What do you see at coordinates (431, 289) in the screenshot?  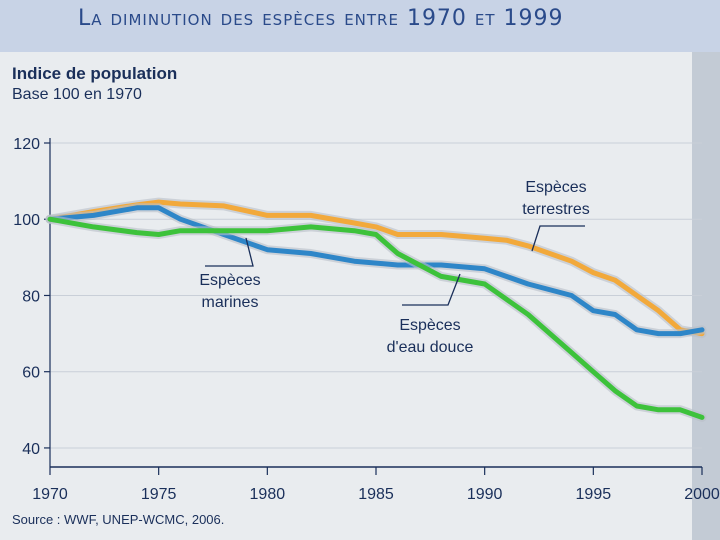 I see `leader-line-eau_douce` at bounding box center [431, 289].